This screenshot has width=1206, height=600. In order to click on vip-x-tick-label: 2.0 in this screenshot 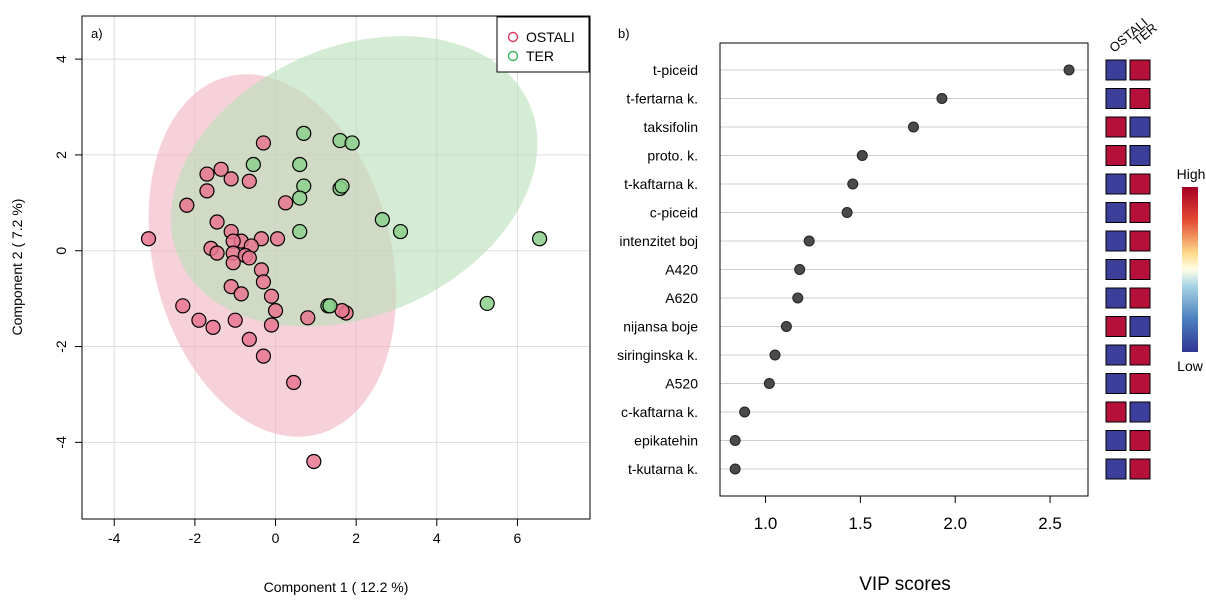, I will do `click(955, 523)`.